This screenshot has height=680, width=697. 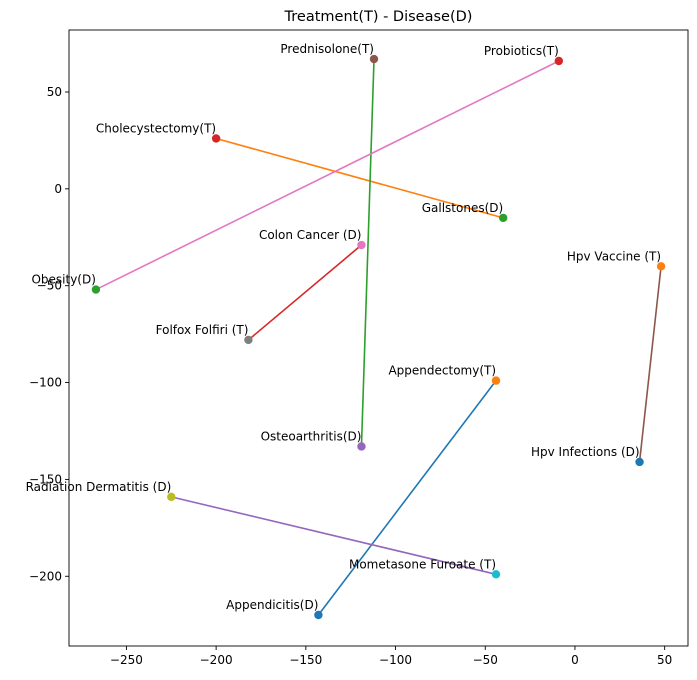 What do you see at coordinates (202, 330) in the screenshot?
I see `treatment-label-4: Folfox Folfiri (T)` at bounding box center [202, 330].